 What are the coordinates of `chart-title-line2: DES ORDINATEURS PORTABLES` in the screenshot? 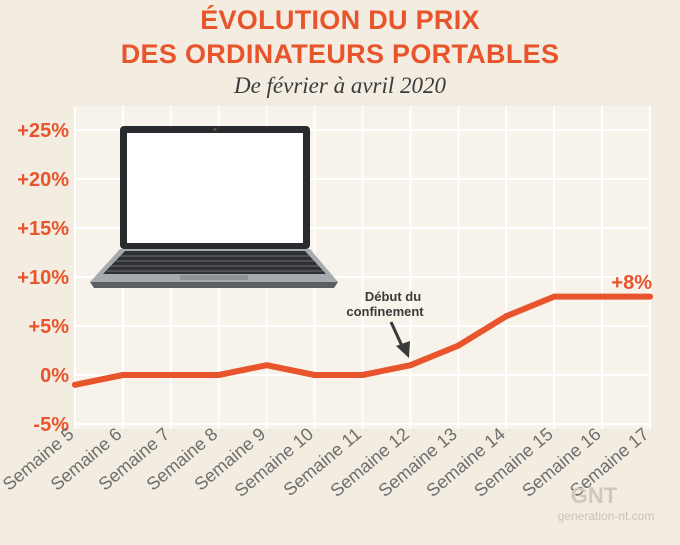 It's located at (340, 54).